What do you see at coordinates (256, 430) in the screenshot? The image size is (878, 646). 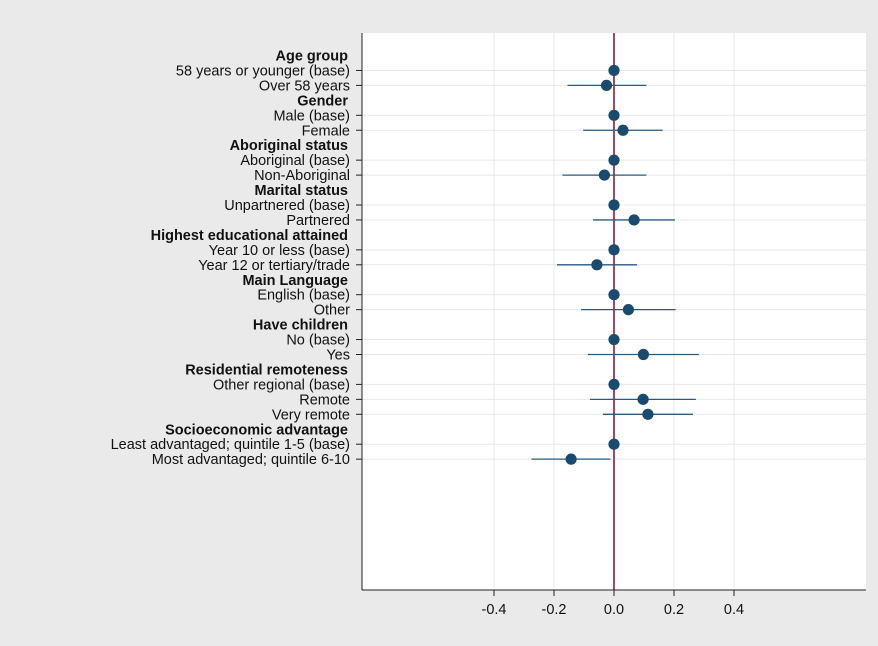 I see `group-header-label: Socioeconomic advantage` at bounding box center [256, 430].